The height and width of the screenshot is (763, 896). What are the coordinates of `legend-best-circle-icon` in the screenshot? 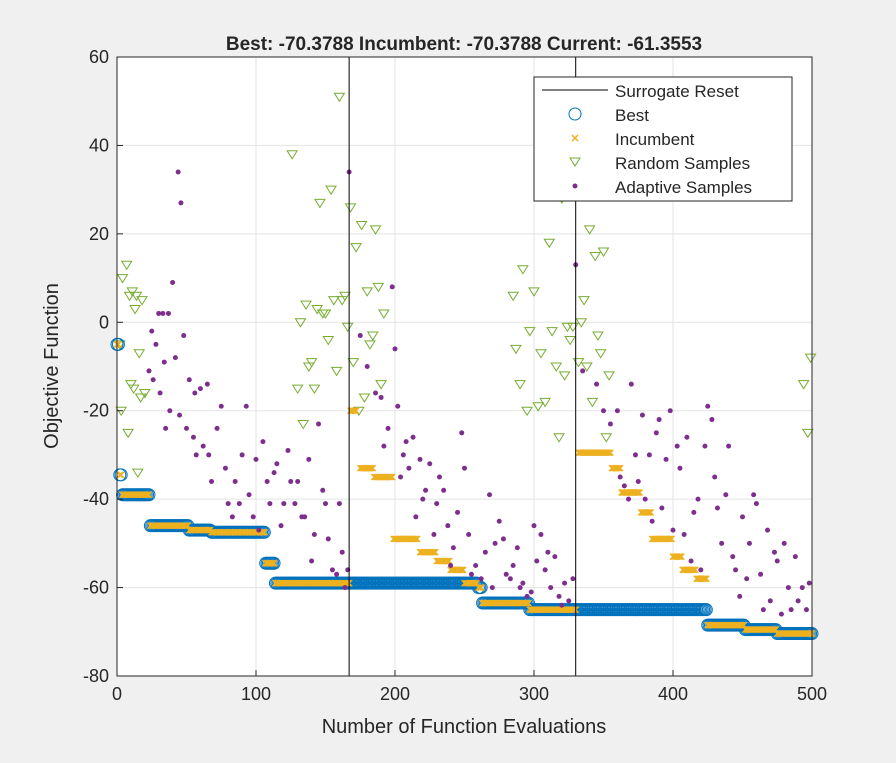 It's located at (575, 114).